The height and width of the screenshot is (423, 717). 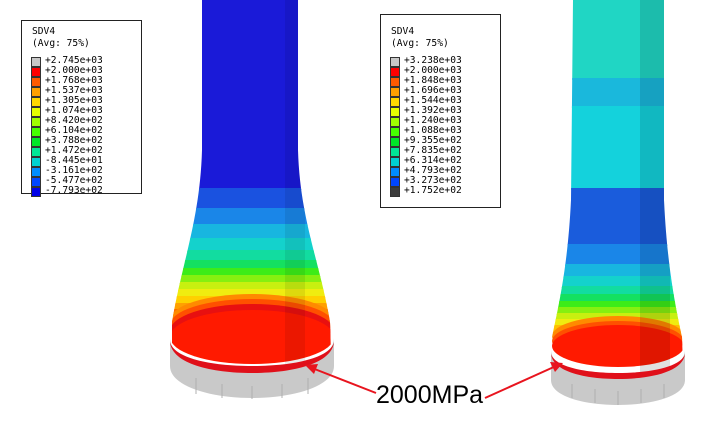 What do you see at coordinates (74, 160) in the screenshot?
I see `legend-value: -8.445e+01` at bounding box center [74, 160].